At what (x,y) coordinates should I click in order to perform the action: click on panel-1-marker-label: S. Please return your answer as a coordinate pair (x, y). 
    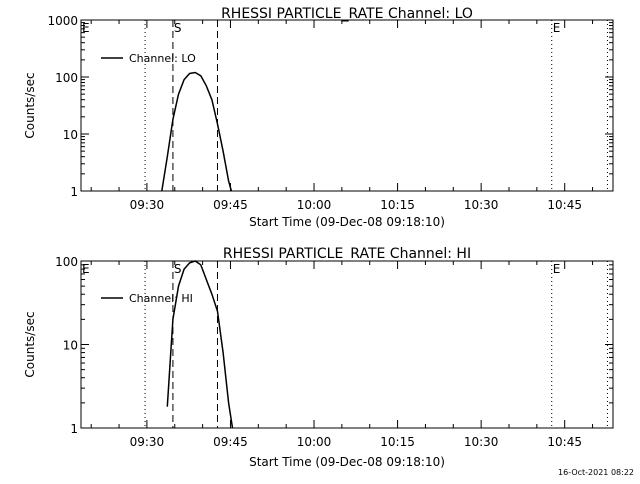
    Looking at the image, I should click on (178, 28).